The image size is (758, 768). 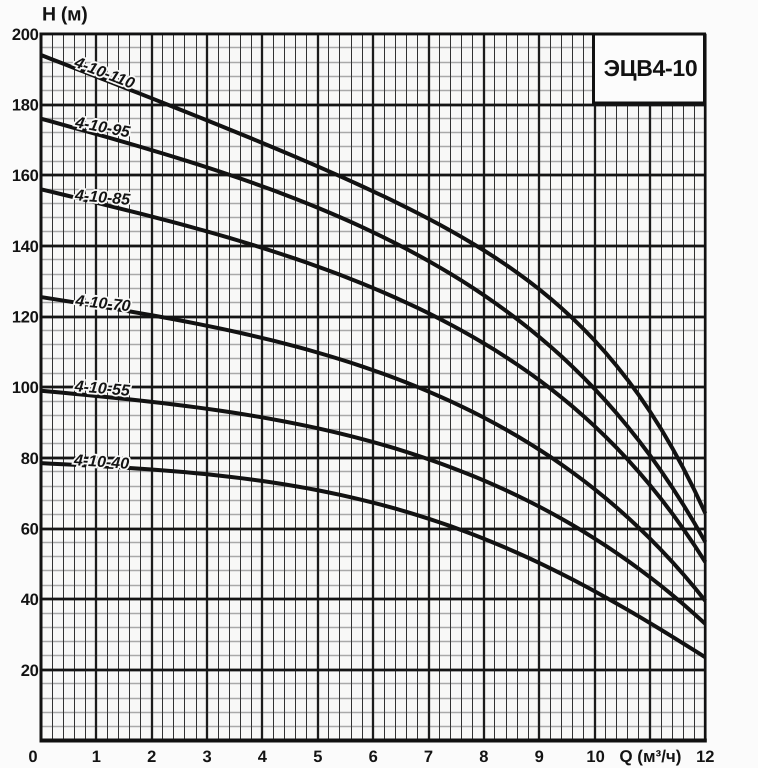 I want to click on svg-text: 160, so click(x=25, y=176).